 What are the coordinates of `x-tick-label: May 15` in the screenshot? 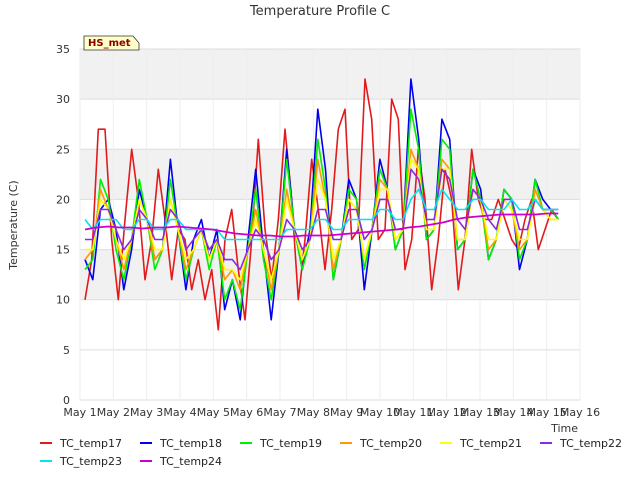 It's located at (547, 412).